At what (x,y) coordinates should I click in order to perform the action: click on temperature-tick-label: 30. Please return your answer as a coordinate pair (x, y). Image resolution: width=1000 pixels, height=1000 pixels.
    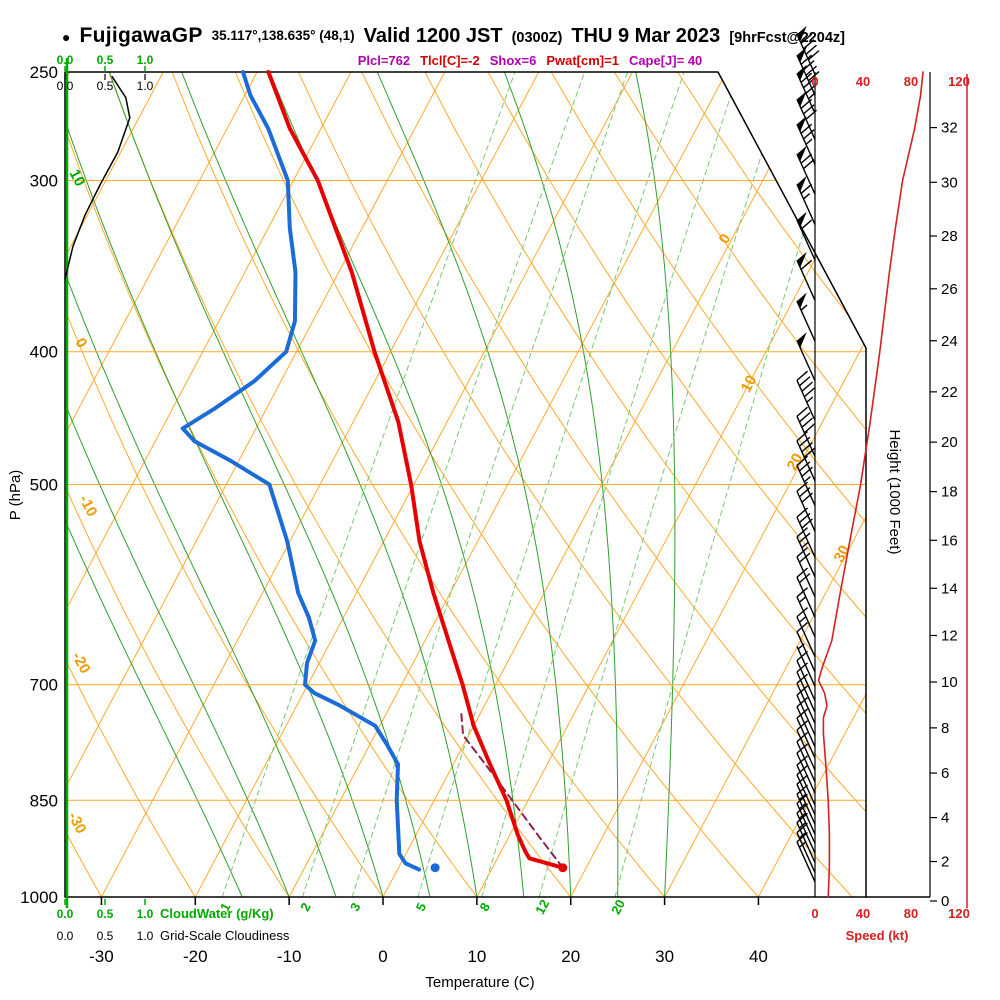
    Looking at the image, I should click on (664, 956).